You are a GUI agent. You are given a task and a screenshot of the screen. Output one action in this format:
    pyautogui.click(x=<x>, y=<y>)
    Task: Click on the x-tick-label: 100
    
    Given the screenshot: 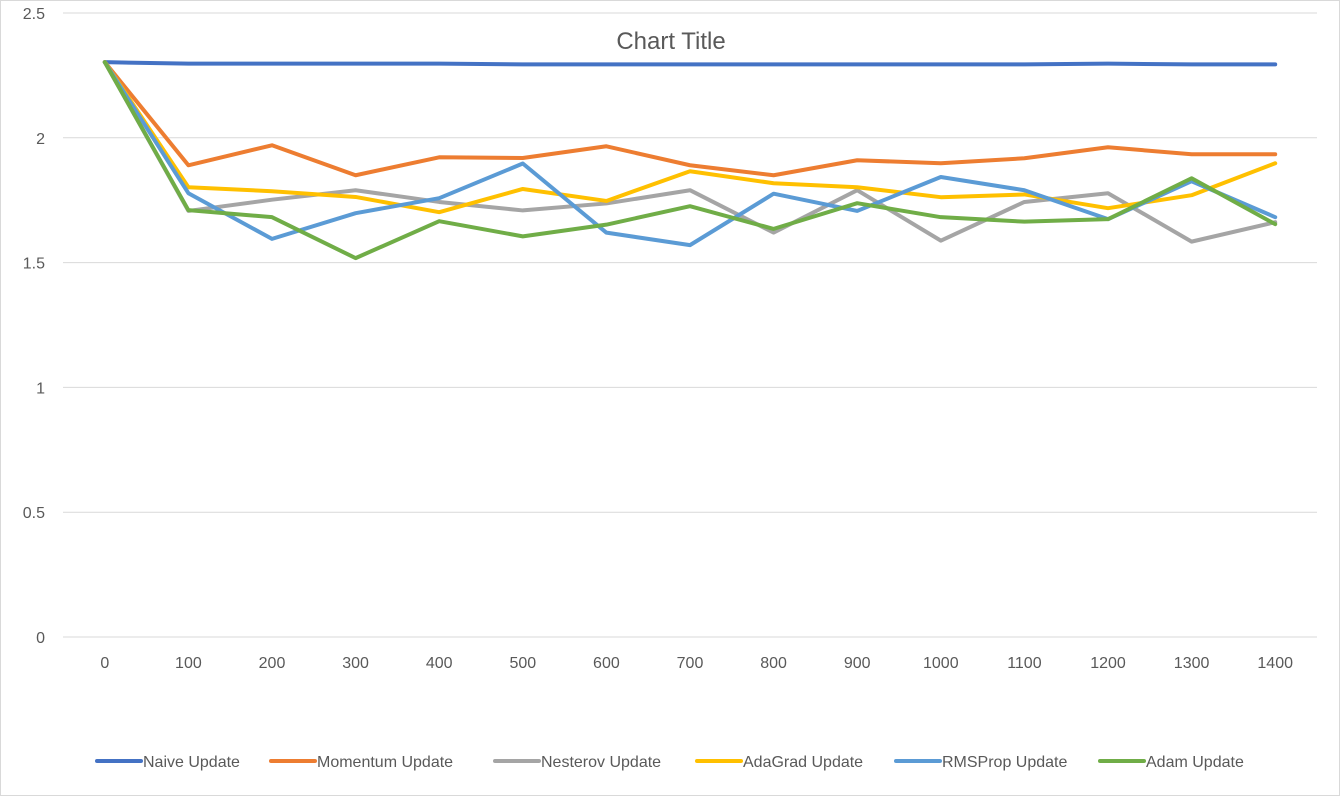 What is the action you would take?
    pyautogui.click(x=188, y=663)
    